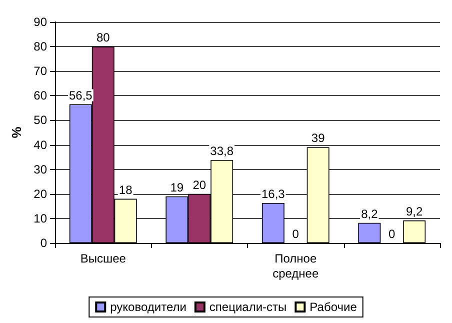 The image size is (452, 323). I want to click on y-tick-label: 80, so click(41, 47).